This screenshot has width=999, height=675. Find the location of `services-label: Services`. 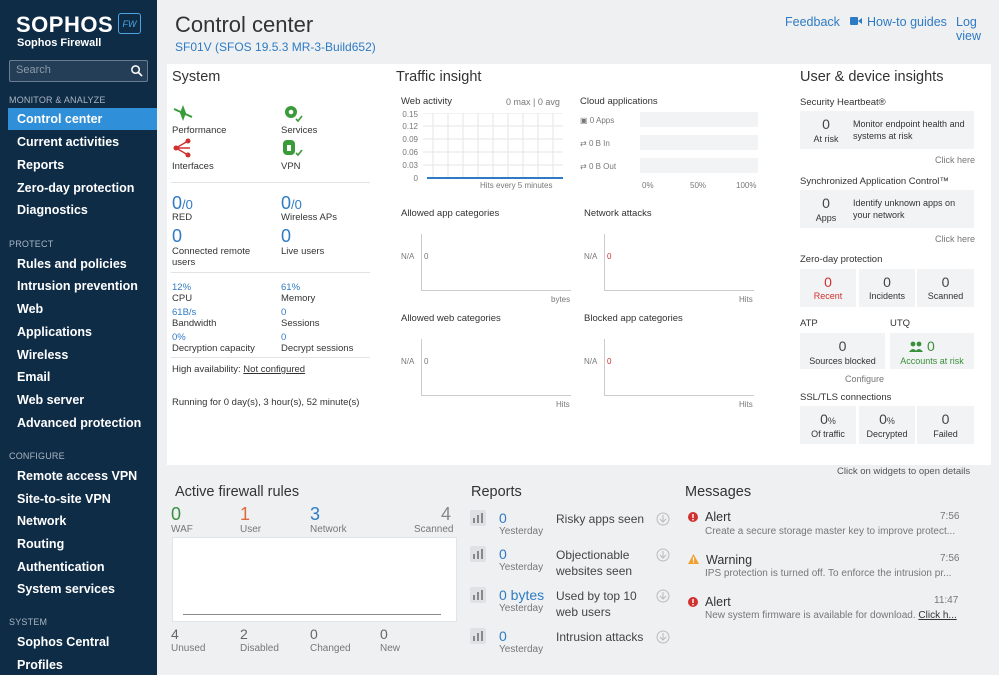

services-label: Services is located at coordinates (299, 130).